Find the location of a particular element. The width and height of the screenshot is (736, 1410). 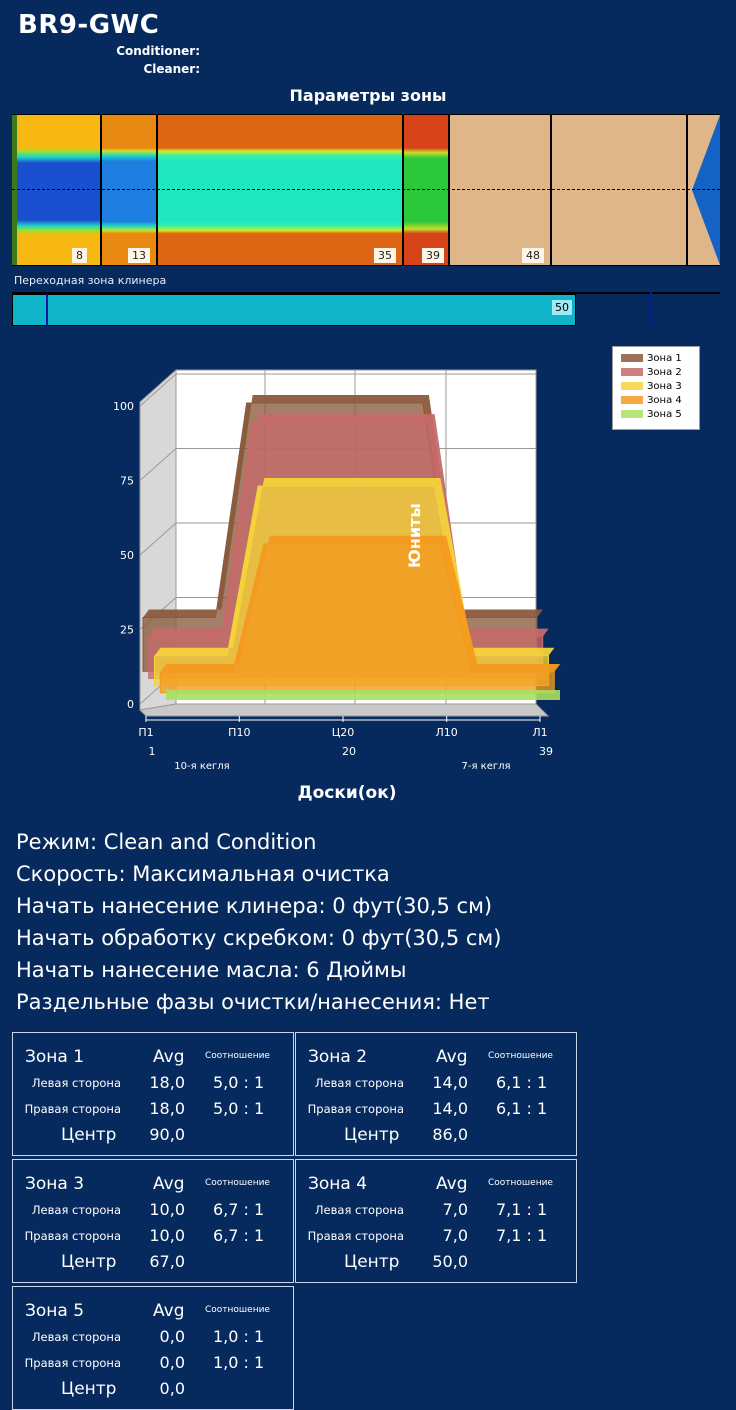

right-ratio: 7,1 : 1 is located at coordinates (522, 1235).